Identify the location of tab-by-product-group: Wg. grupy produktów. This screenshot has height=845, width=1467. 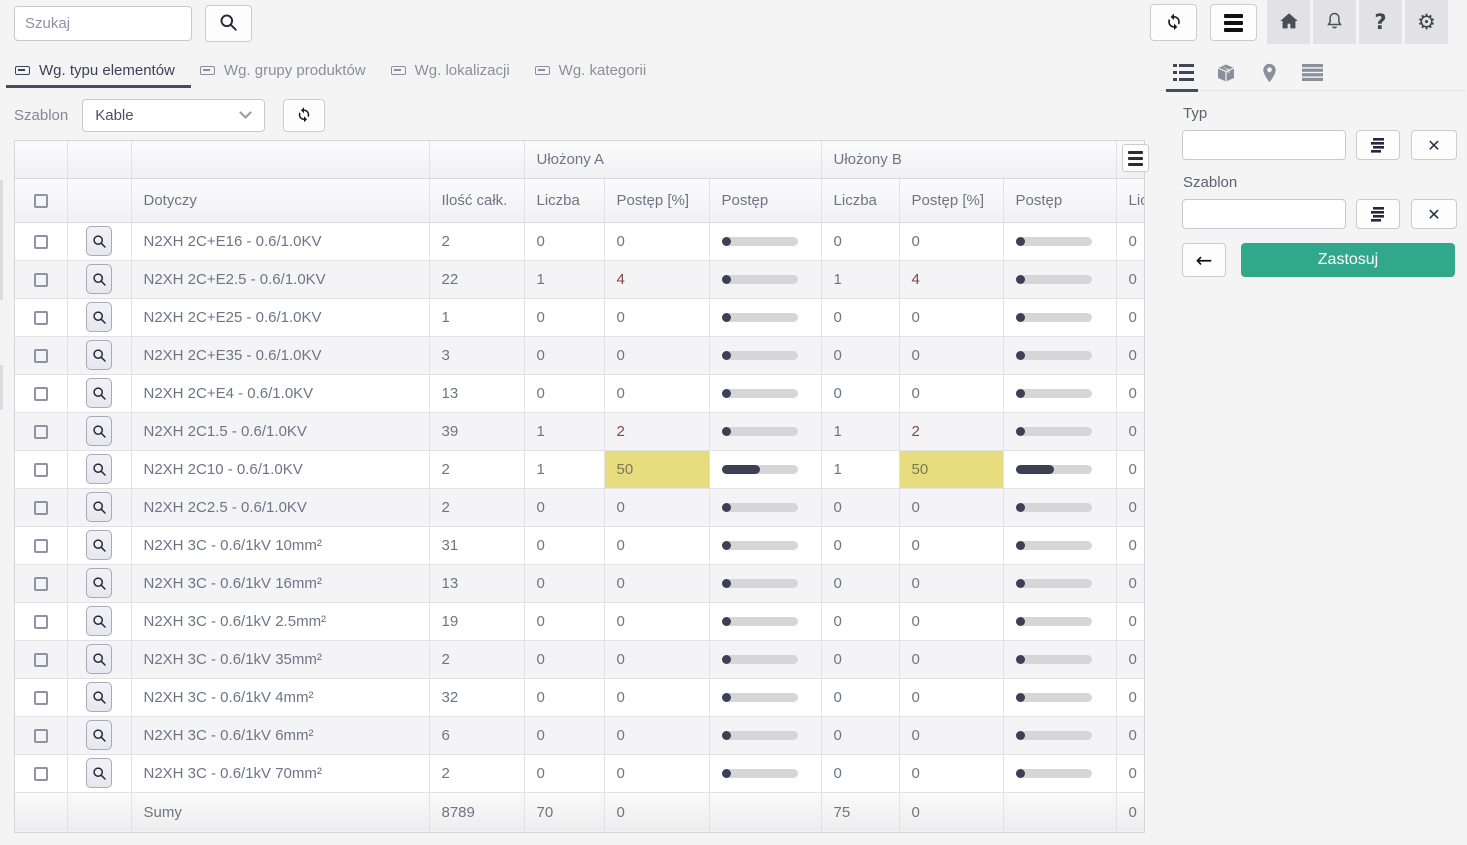
(286, 72).